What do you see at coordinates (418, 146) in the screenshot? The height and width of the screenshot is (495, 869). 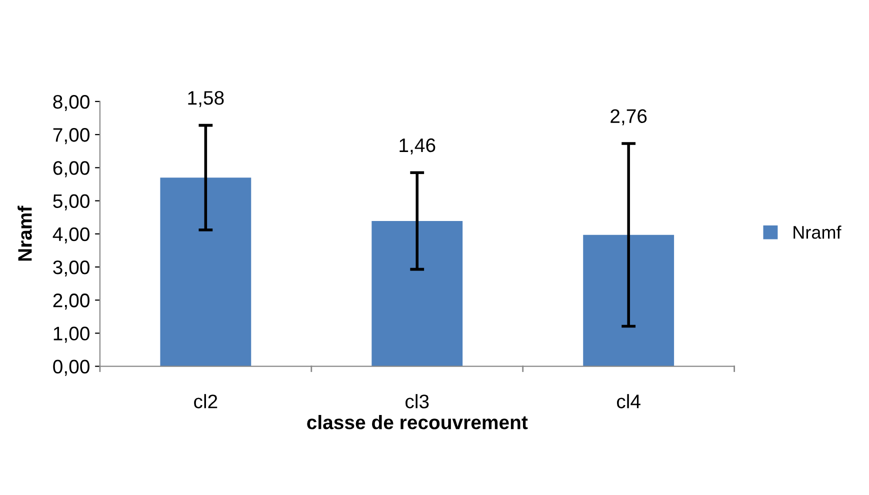 I see `annotation: 1,46` at bounding box center [418, 146].